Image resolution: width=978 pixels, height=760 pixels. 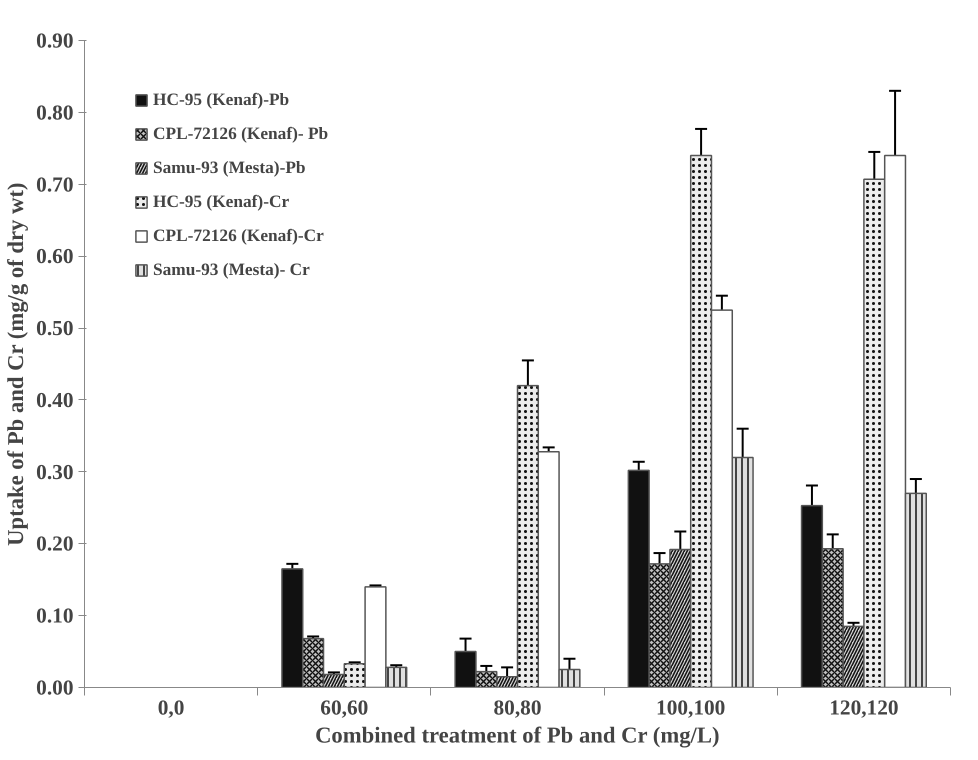 What do you see at coordinates (55, 40) in the screenshot?
I see `y-tick-label: 0.90` at bounding box center [55, 40].